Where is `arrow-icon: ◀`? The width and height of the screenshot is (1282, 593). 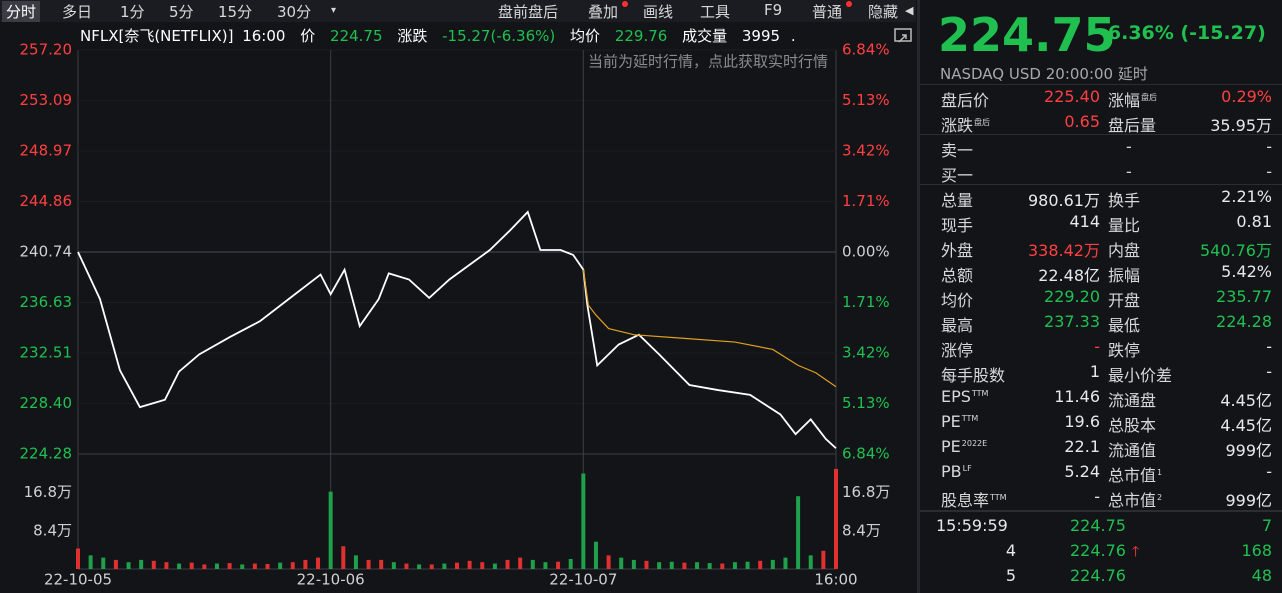
arrow-icon: ◀ is located at coordinates (909, 10).